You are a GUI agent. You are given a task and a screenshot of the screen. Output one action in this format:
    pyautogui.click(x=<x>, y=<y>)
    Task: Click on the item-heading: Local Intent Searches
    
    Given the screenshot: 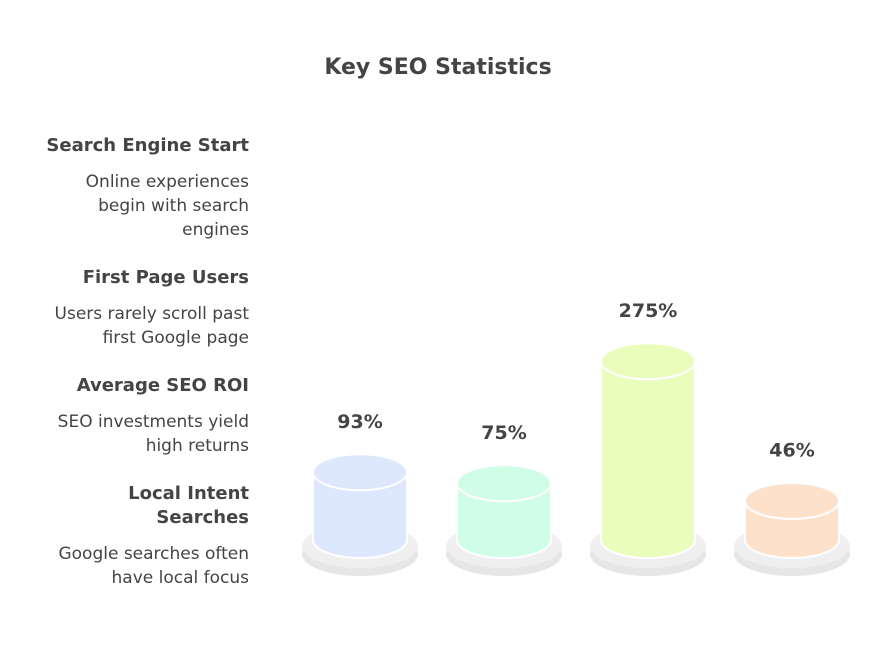 What is the action you would take?
    pyautogui.click(x=188, y=505)
    